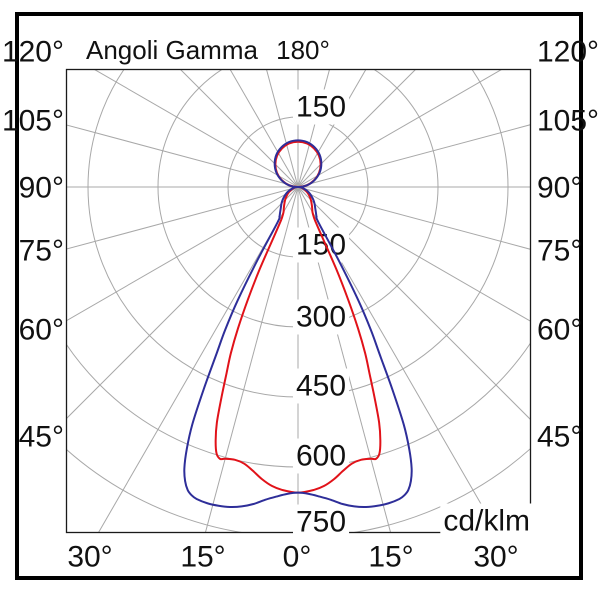 This screenshot has height=600, width=600. What do you see at coordinates (390, 557) in the screenshot?
I see `angle-label-bottom-15R: 15°` at bounding box center [390, 557].